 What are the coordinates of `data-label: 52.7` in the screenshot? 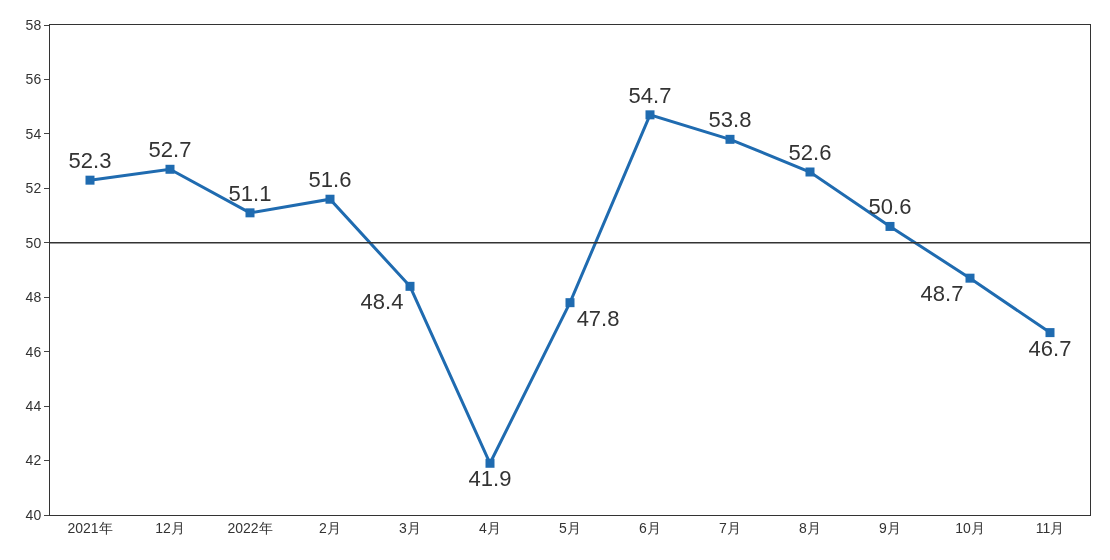 It's located at (170, 150).